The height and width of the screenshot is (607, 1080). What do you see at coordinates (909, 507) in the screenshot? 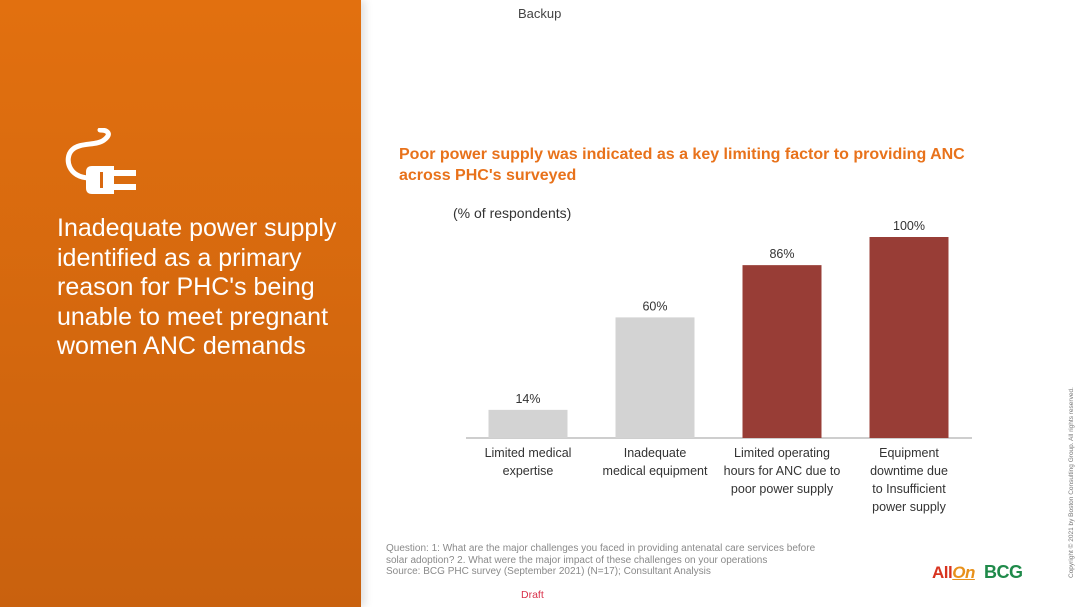
I see `category-label: power supply` at bounding box center [909, 507].